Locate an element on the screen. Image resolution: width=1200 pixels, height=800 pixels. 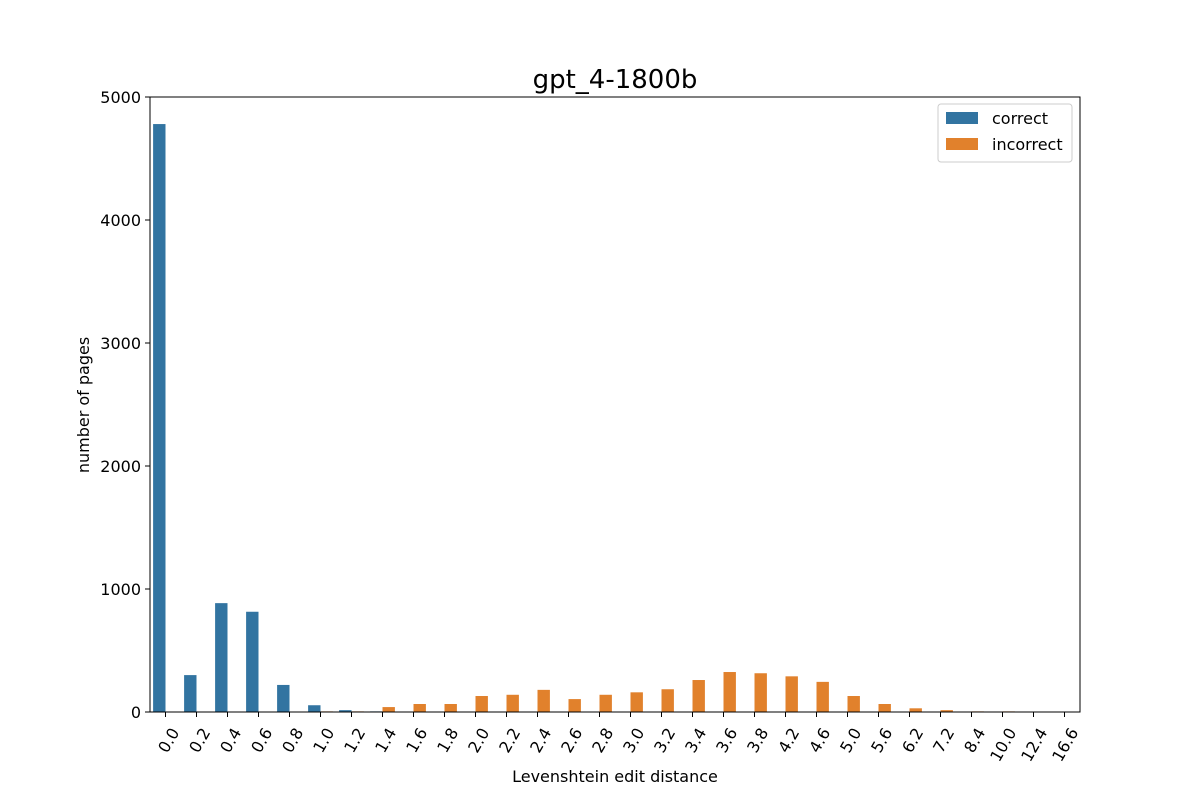
chart-title: gpt_4-1800b is located at coordinates (615, 80).